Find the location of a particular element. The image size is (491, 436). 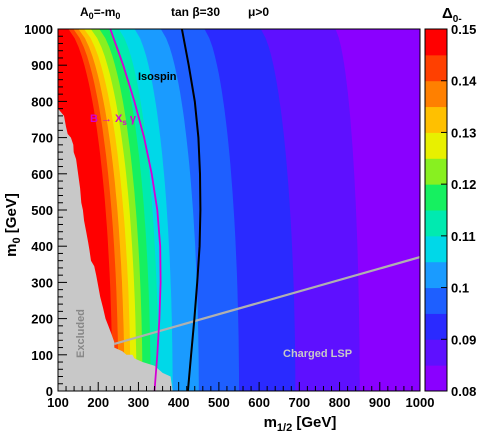

color-scale-label: Δ0- is located at coordinates (452, 15).